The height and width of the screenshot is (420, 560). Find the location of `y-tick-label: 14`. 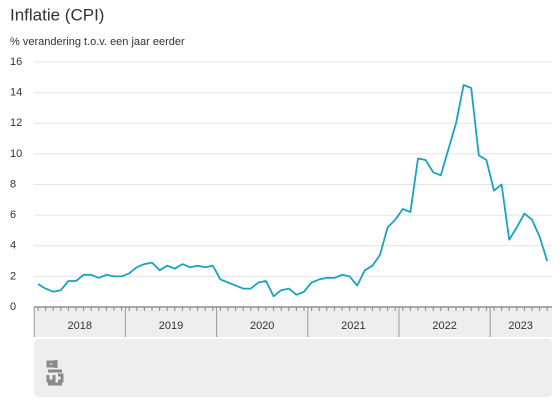

y-tick-label: 14 is located at coordinates (16, 93).